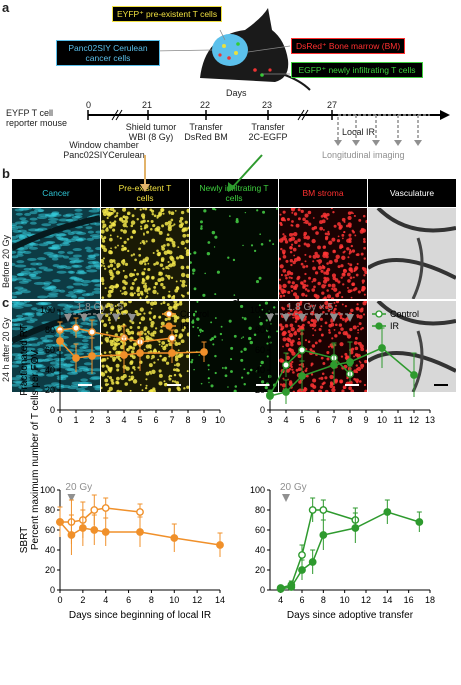 The height and width of the screenshot is (685, 461). I want to click on day-27: 27, so click(332, 105).